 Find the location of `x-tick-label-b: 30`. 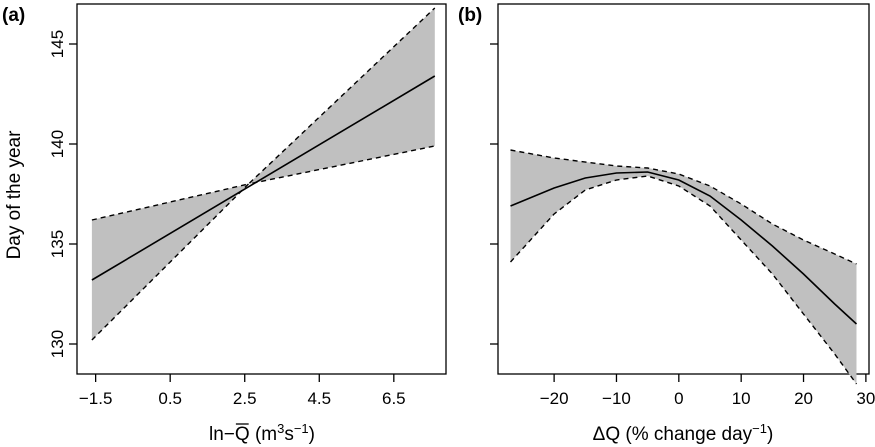

x-tick-label-b: 30 is located at coordinates (865, 398).